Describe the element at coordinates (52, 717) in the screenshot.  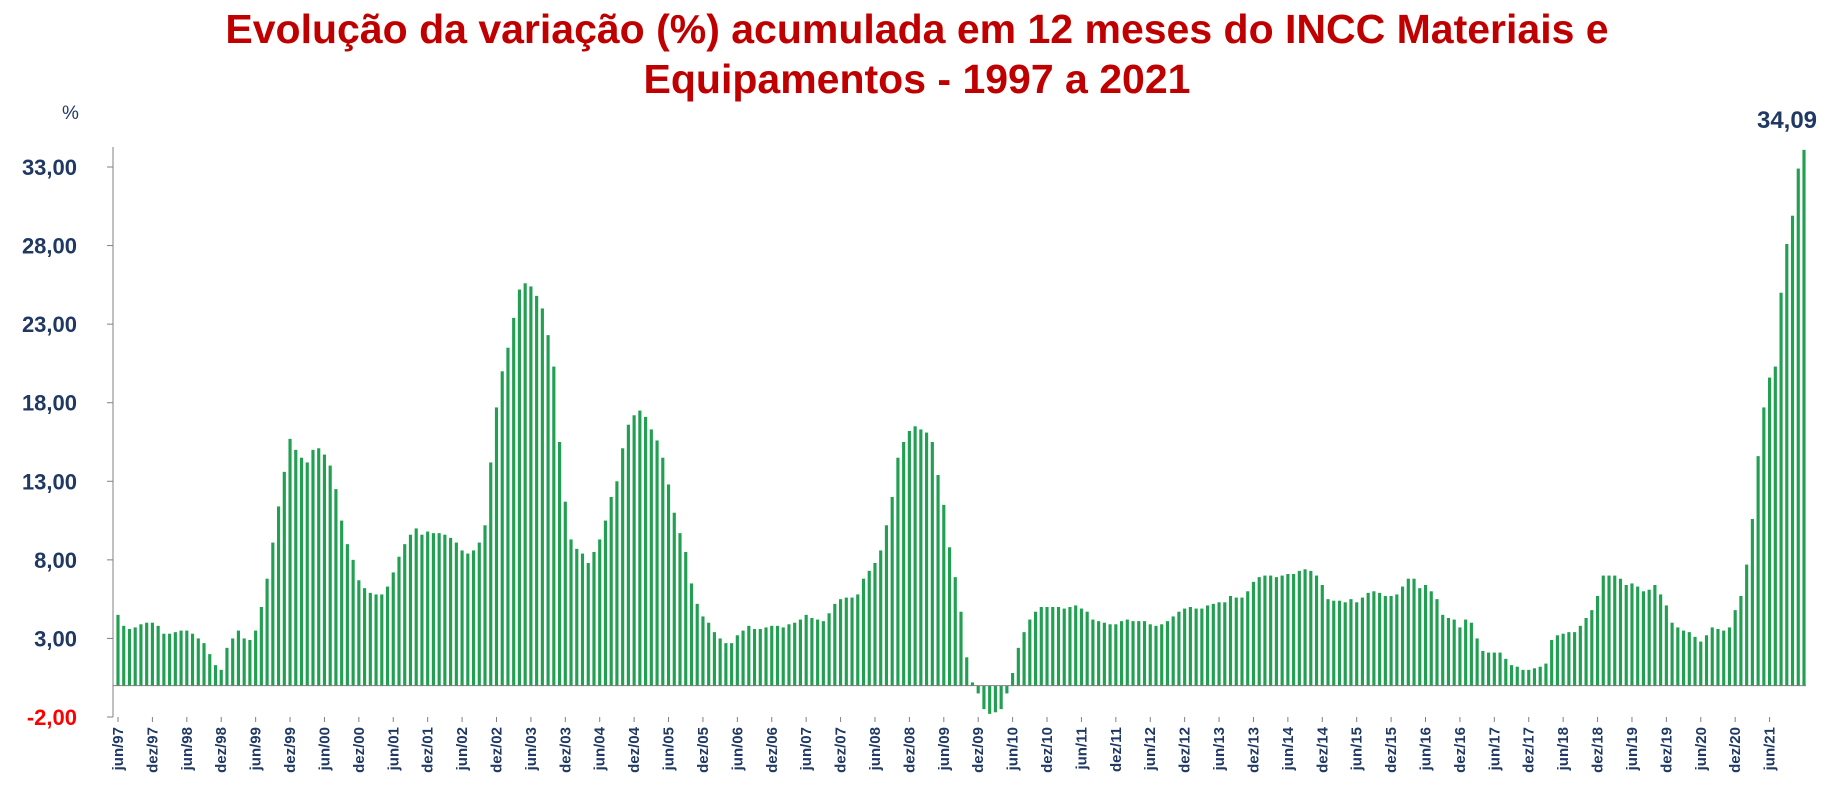
I see `y-tick-label: -2,00` at that location.